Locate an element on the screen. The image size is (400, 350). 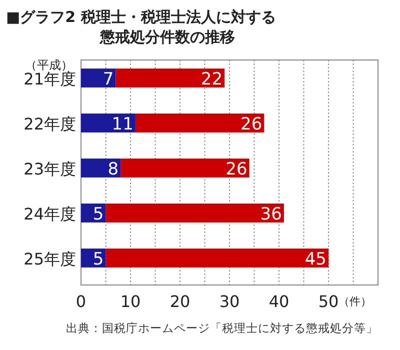
data-label: 36 is located at coordinates (271, 214).